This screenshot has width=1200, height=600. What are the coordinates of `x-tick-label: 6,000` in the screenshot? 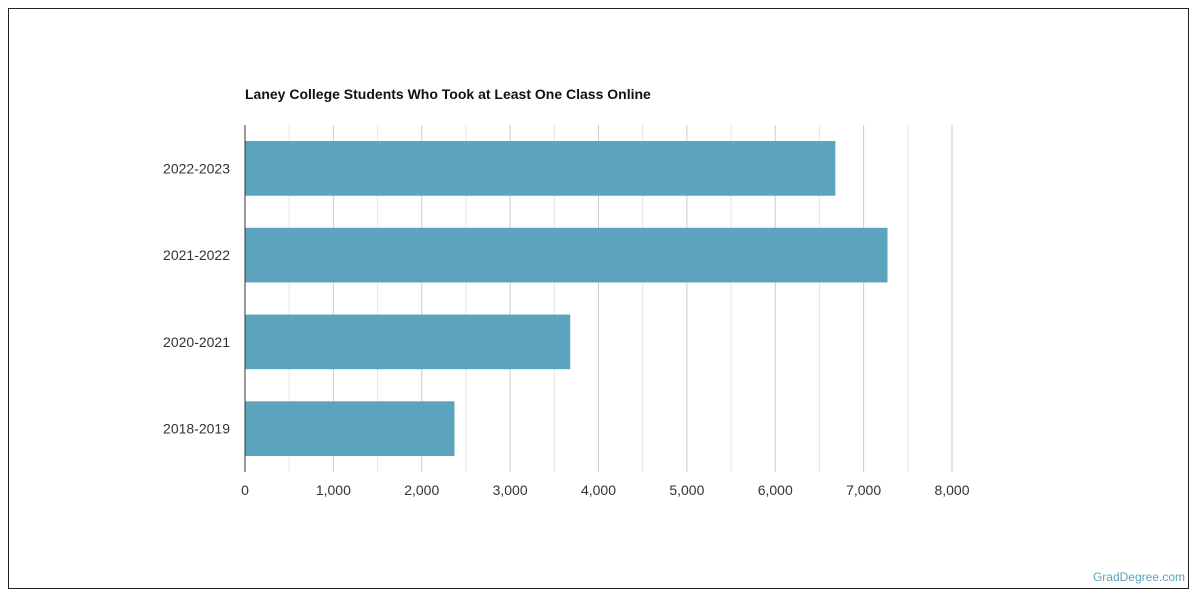 It's located at (775, 490).